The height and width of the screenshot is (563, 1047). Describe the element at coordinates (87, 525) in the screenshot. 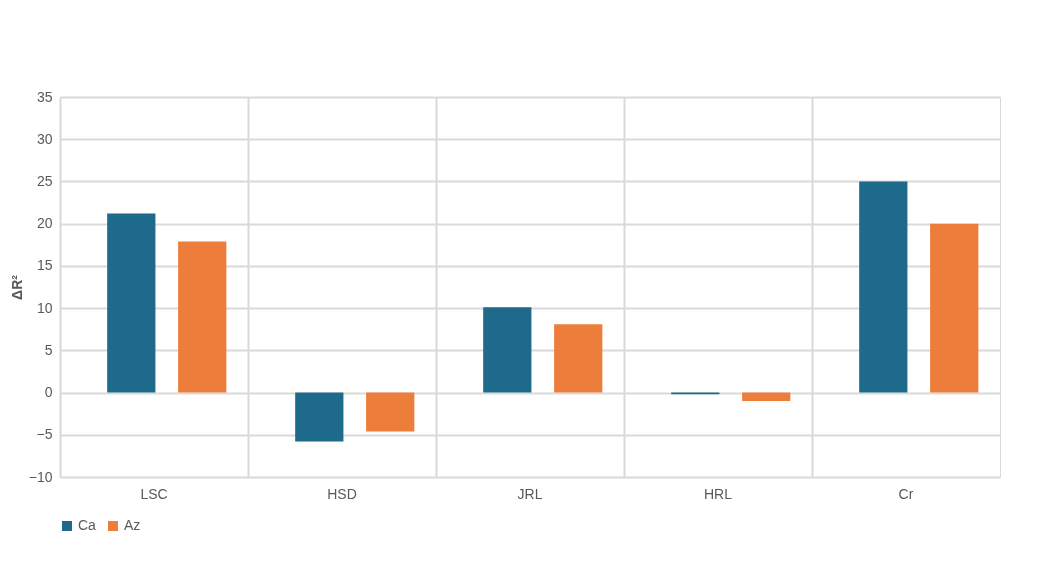

I see `legend-label: Ca` at that location.